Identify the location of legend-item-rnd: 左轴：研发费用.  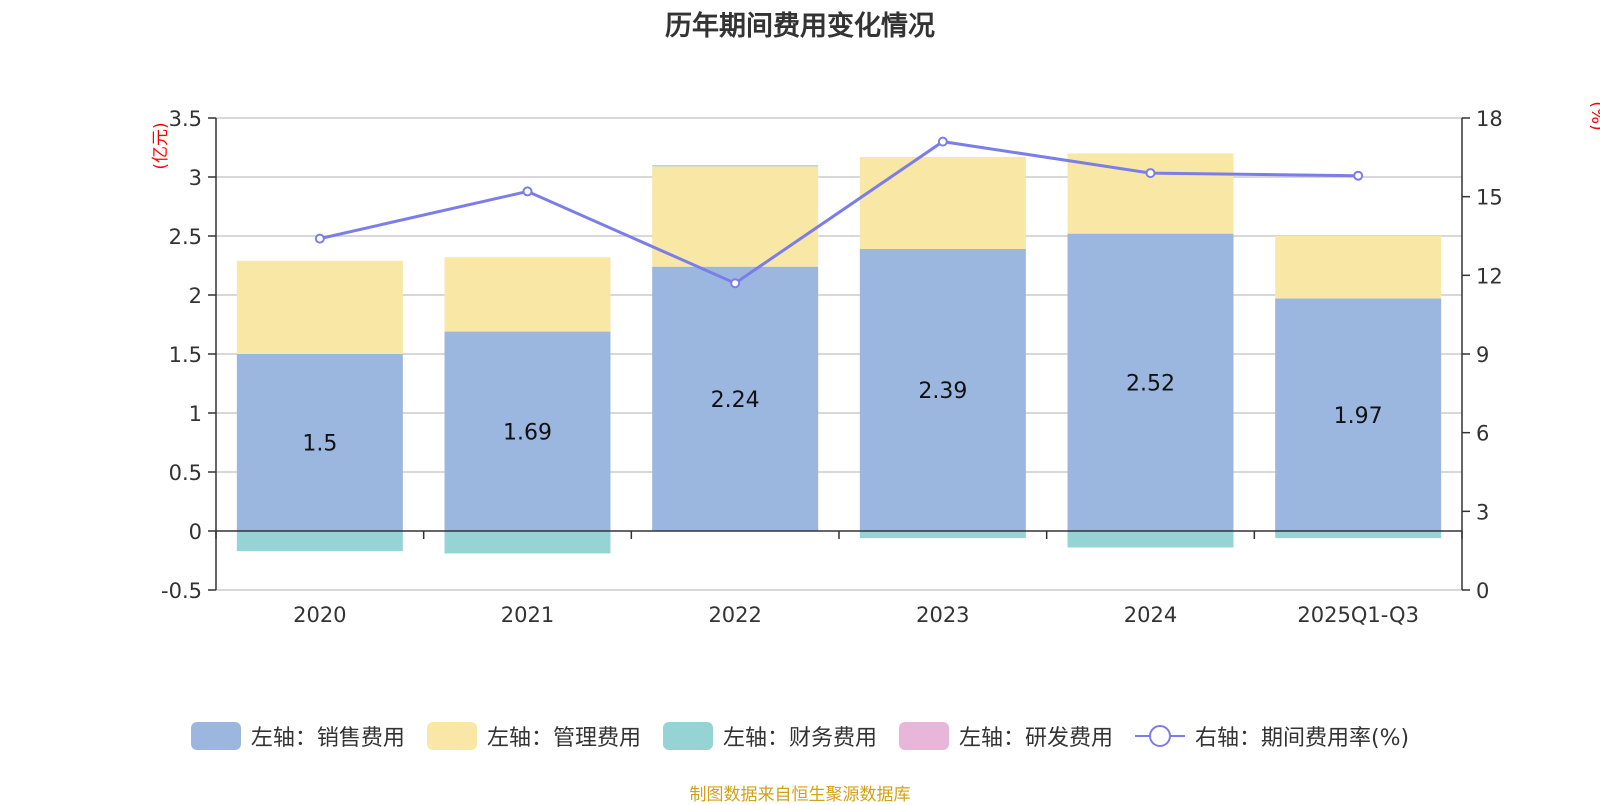
(1005, 736).